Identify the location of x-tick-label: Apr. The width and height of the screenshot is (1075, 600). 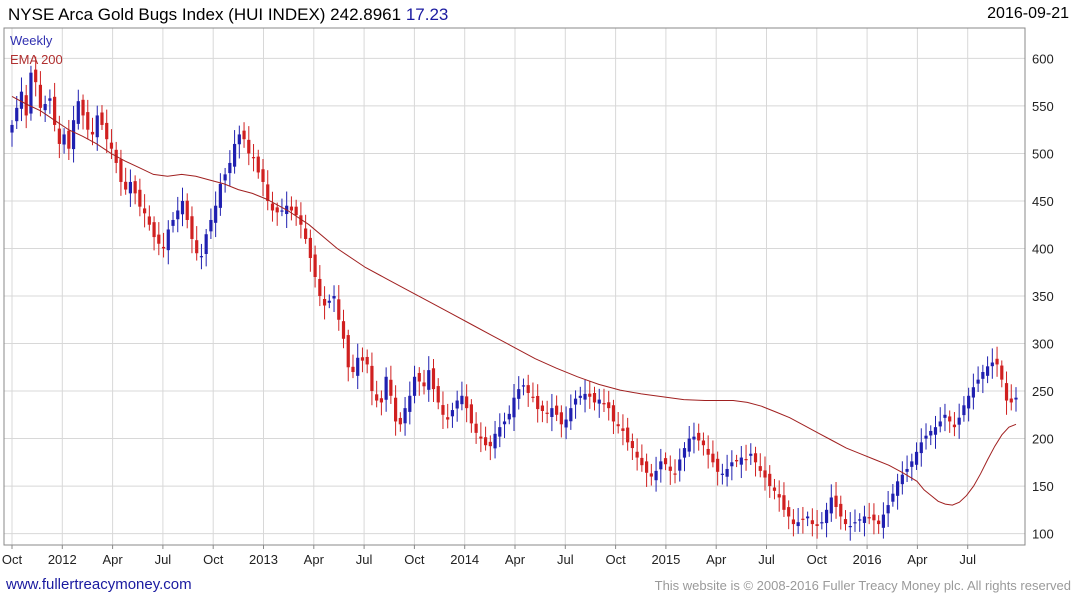
(314, 559).